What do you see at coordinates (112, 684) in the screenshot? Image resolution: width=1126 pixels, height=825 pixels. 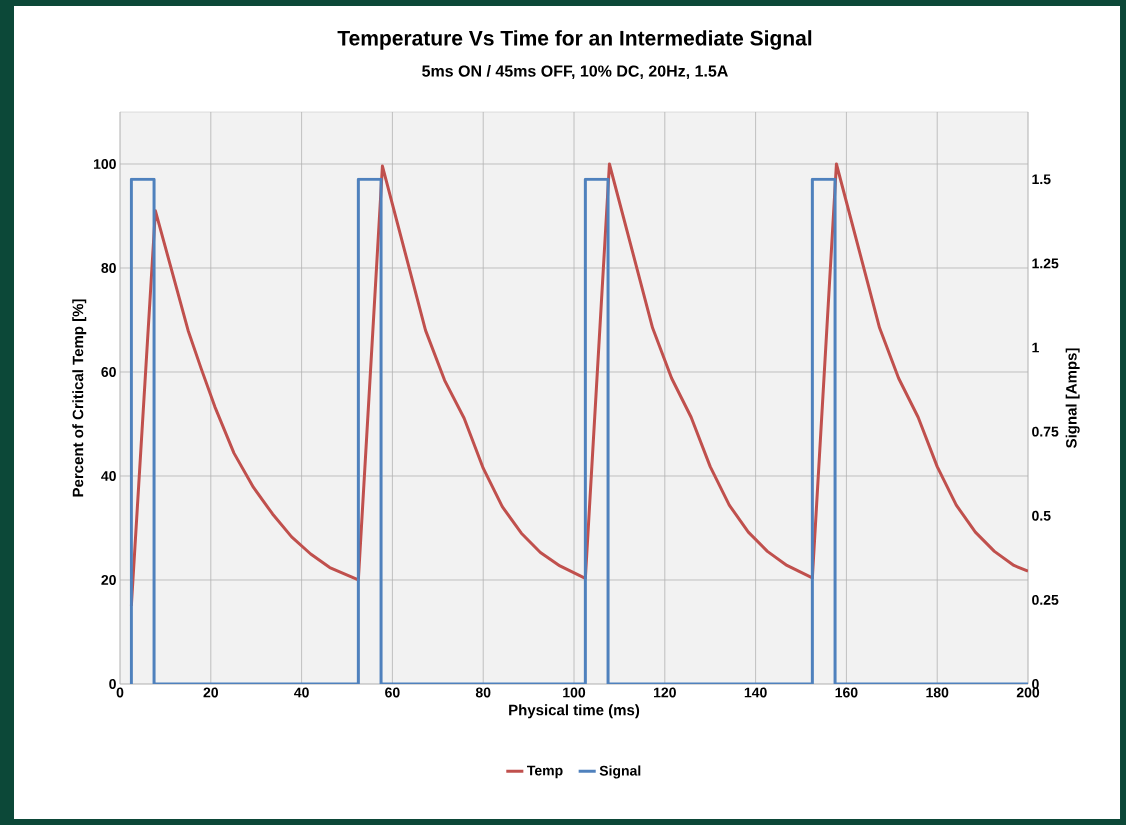 I see `y-tick-label: 0` at bounding box center [112, 684].